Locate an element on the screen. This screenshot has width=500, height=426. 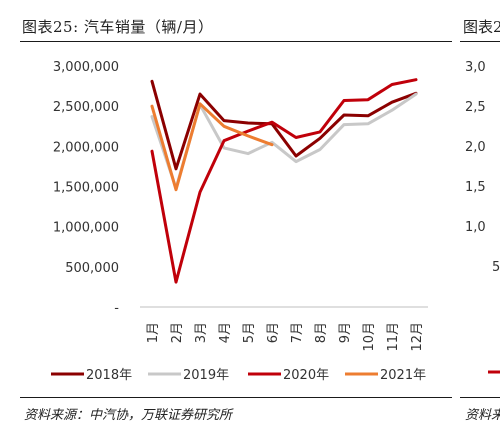
legend-label: 2019年 is located at coordinates (206, 375).